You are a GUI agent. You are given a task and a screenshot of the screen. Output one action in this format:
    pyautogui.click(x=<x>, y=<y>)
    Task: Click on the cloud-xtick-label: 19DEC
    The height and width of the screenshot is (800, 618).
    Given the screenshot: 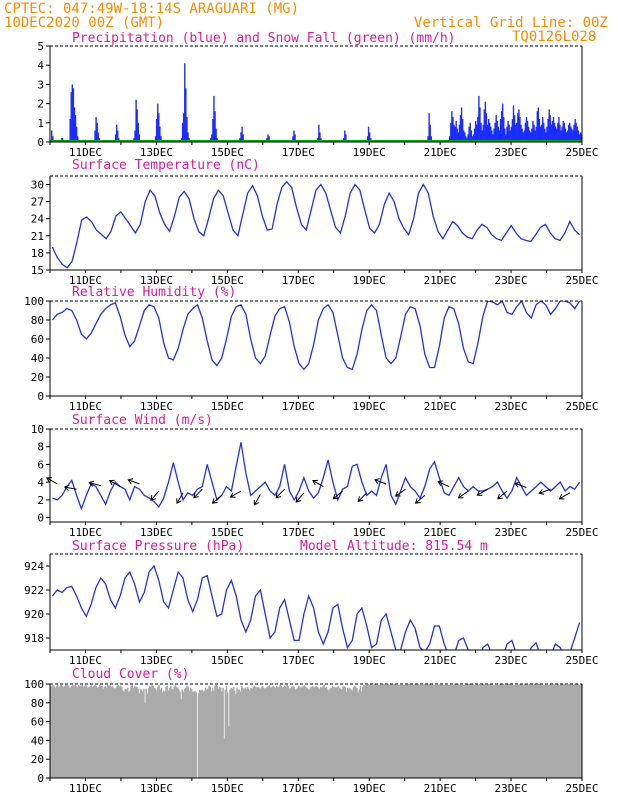 What is the action you would take?
    pyautogui.click(x=369, y=788)
    